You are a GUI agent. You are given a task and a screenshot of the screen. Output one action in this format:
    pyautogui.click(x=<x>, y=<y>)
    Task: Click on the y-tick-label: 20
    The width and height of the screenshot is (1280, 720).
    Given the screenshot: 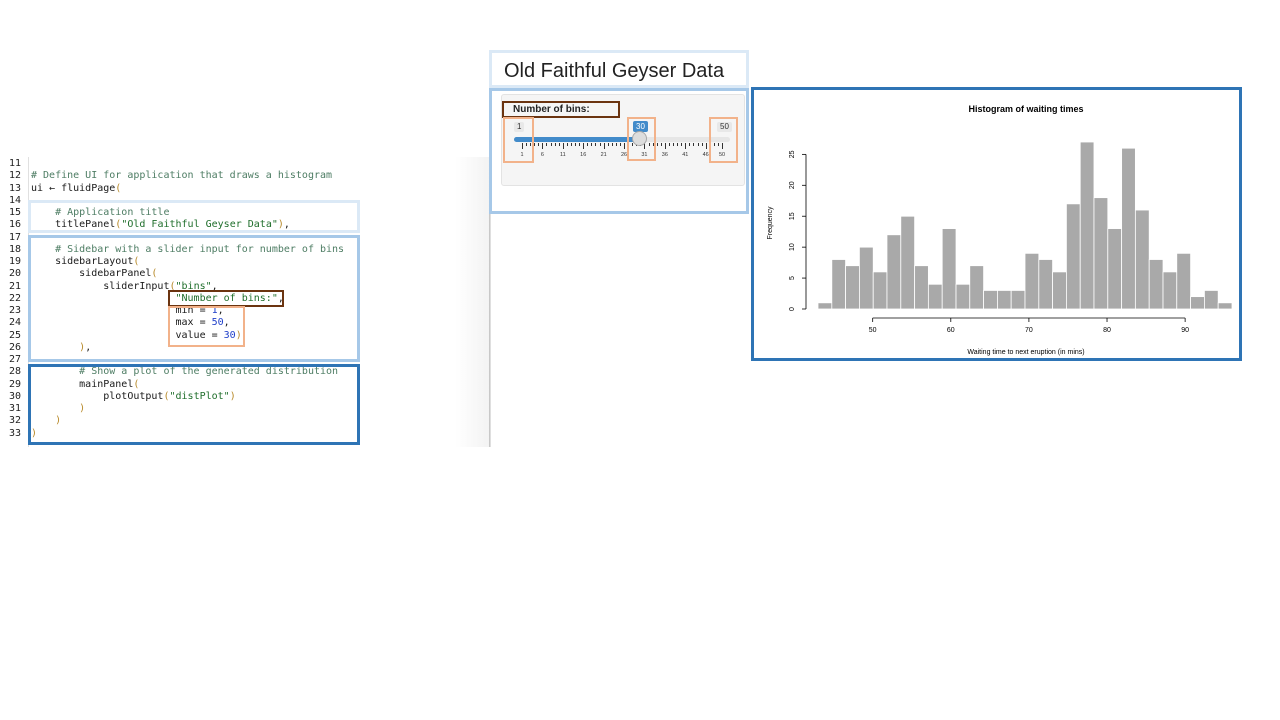 What is the action you would take?
    pyautogui.click(x=792, y=185)
    